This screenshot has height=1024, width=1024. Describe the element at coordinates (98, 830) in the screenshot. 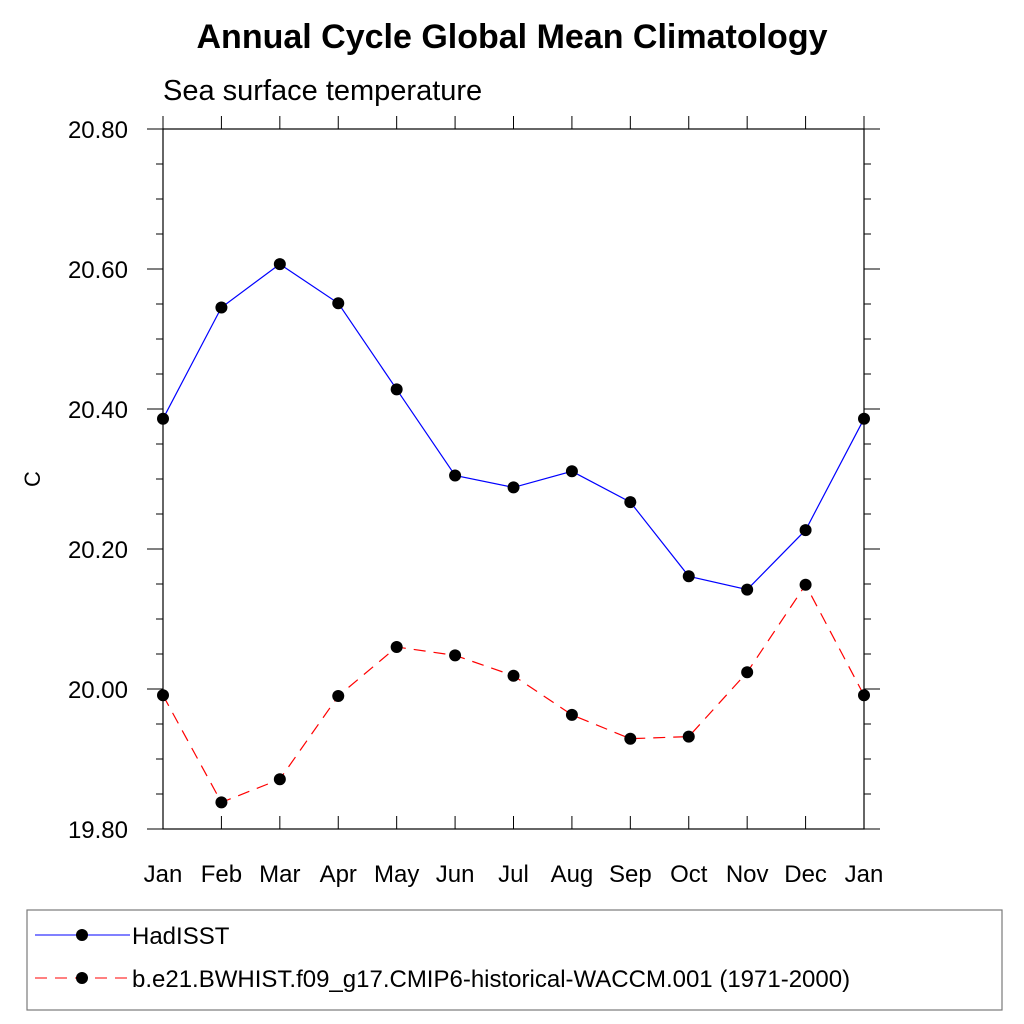

I see `y-tick-label: 19.80` at that location.